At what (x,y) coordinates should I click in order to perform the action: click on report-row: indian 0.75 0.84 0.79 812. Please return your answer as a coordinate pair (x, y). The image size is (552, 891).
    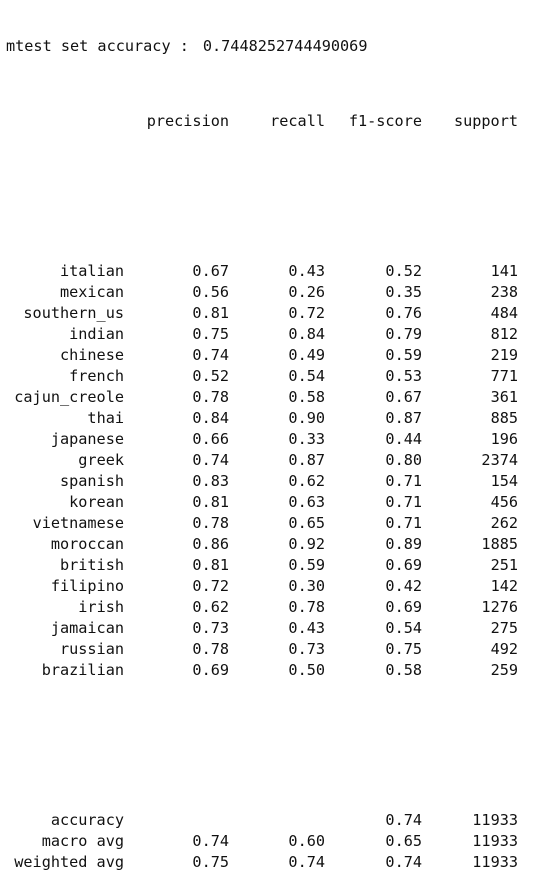
    Looking at the image, I should click on (276, 334).